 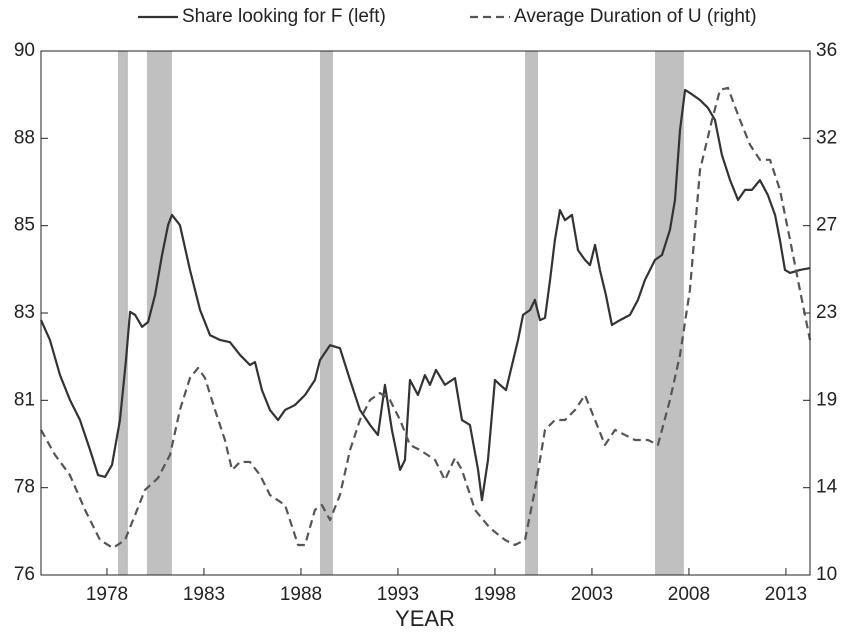 I want to click on y-tick-label: 90, so click(x=24, y=50).